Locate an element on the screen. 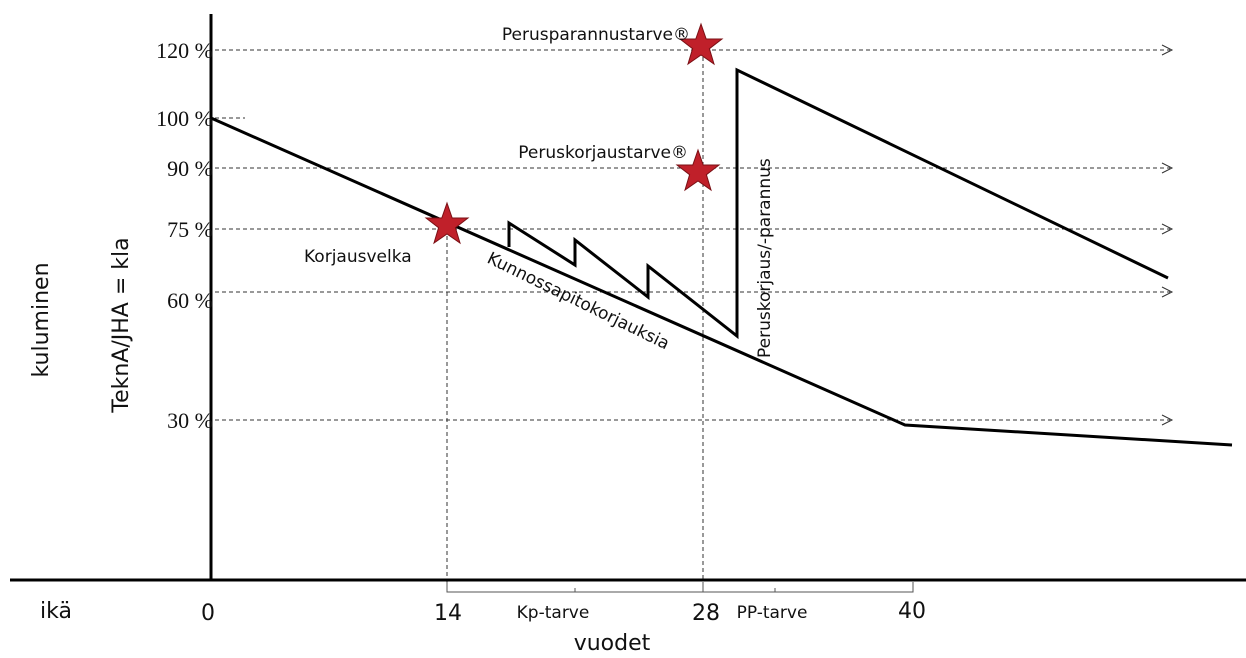 This screenshot has width=1246, height=658. level-label: 100 % is located at coordinates (184, 118).